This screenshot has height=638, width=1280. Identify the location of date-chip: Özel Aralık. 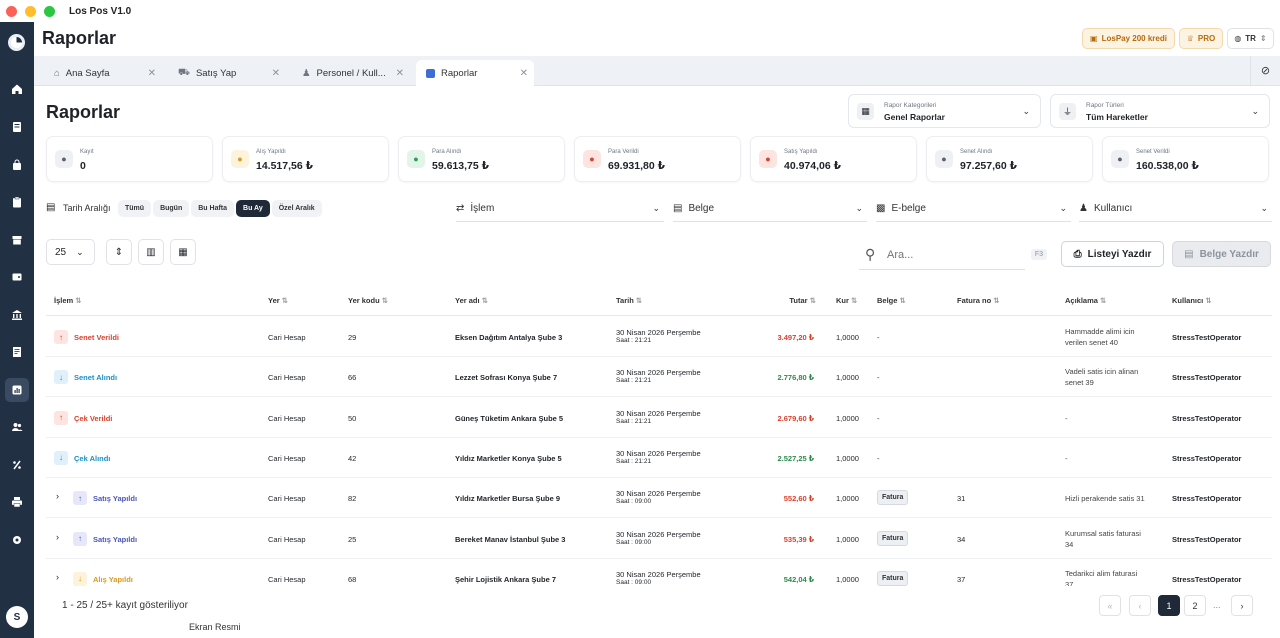
(296, 208).